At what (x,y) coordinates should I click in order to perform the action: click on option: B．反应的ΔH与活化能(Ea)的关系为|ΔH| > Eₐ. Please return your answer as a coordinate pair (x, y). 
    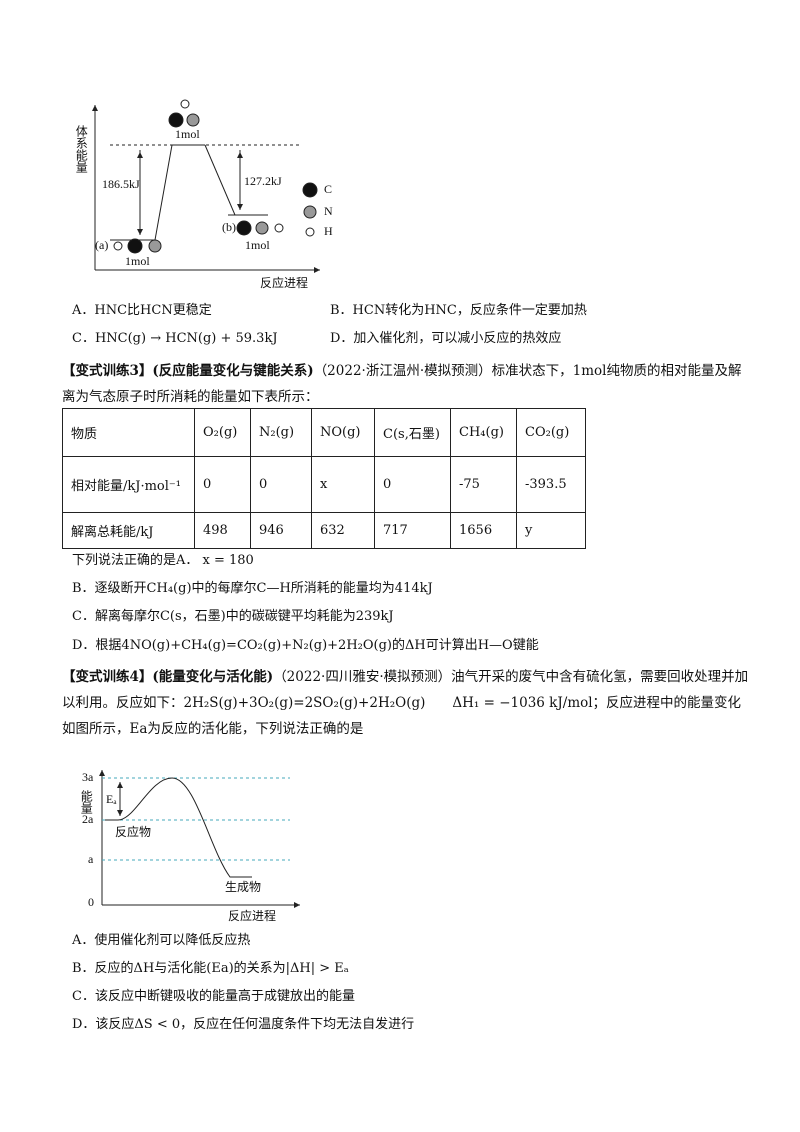
    Looking at the image, I should click on (210, 968).